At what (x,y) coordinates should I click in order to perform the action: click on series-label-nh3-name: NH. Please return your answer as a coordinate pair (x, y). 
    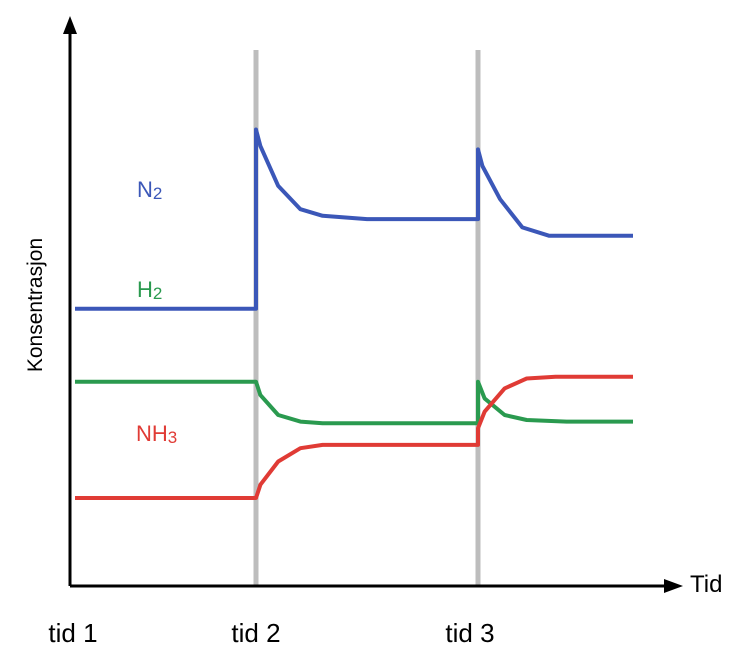
    Looking at the image, I should click on (152, 433).